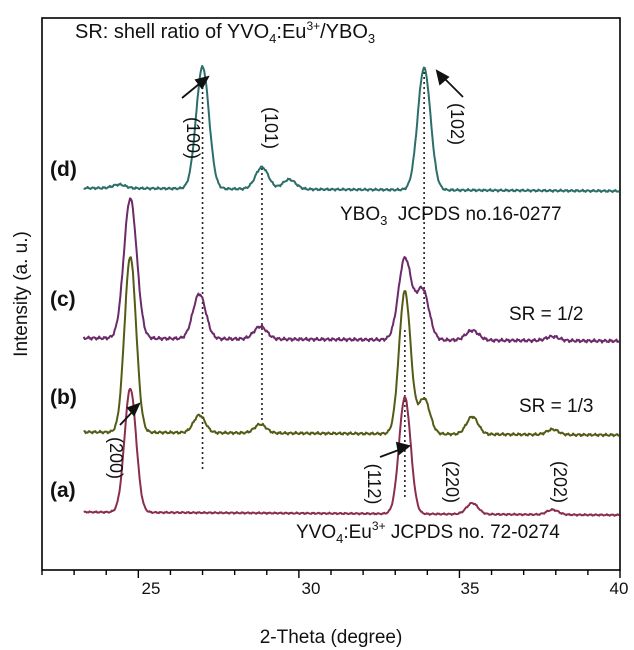 This screenshot has height=650, width=634. Describe the element at coordinates (473, 532) in the screenshot. I see `annotation-a-post: JCPDS no. 72-0274` at that location.